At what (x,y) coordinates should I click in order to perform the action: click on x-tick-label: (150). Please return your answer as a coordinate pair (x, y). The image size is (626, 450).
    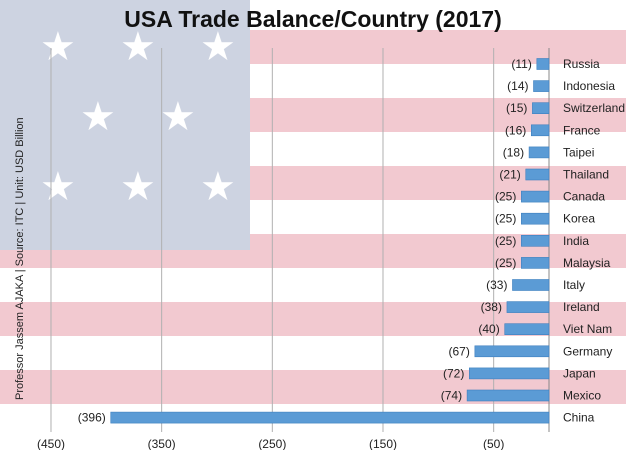
    Looking at the image, I should click on (383, 443).